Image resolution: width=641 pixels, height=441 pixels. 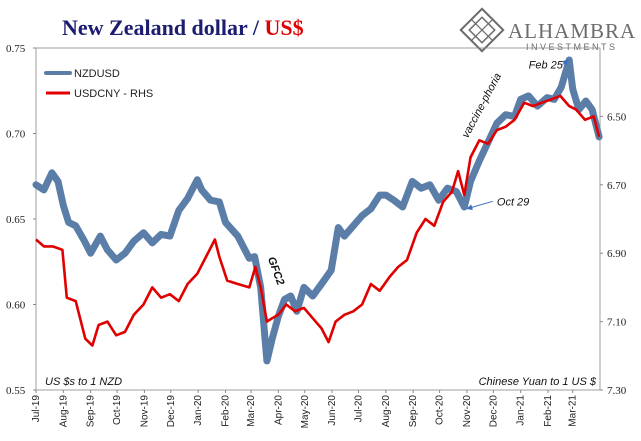 I want to click on x-tick-label: Dec-20, so click(x=493, y=411).